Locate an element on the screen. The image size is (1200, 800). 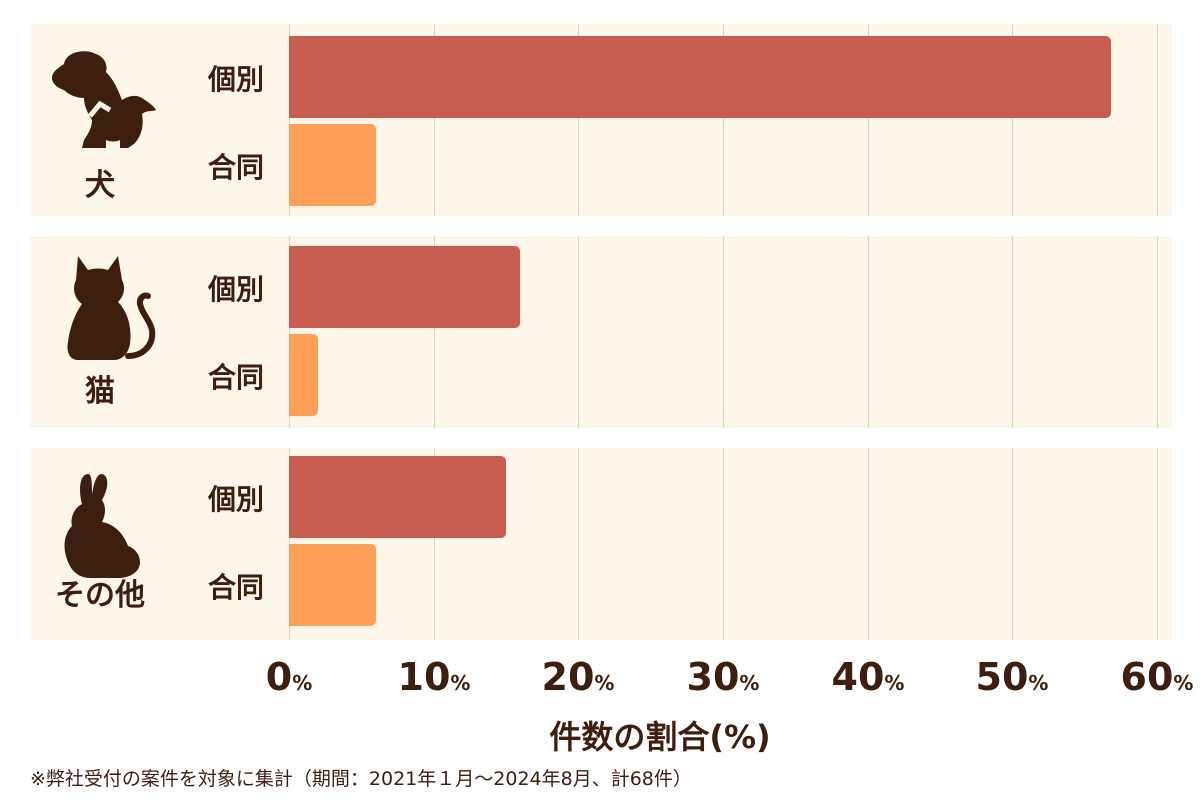
x-tick-label: 10% is located at coordinates (434, 677).